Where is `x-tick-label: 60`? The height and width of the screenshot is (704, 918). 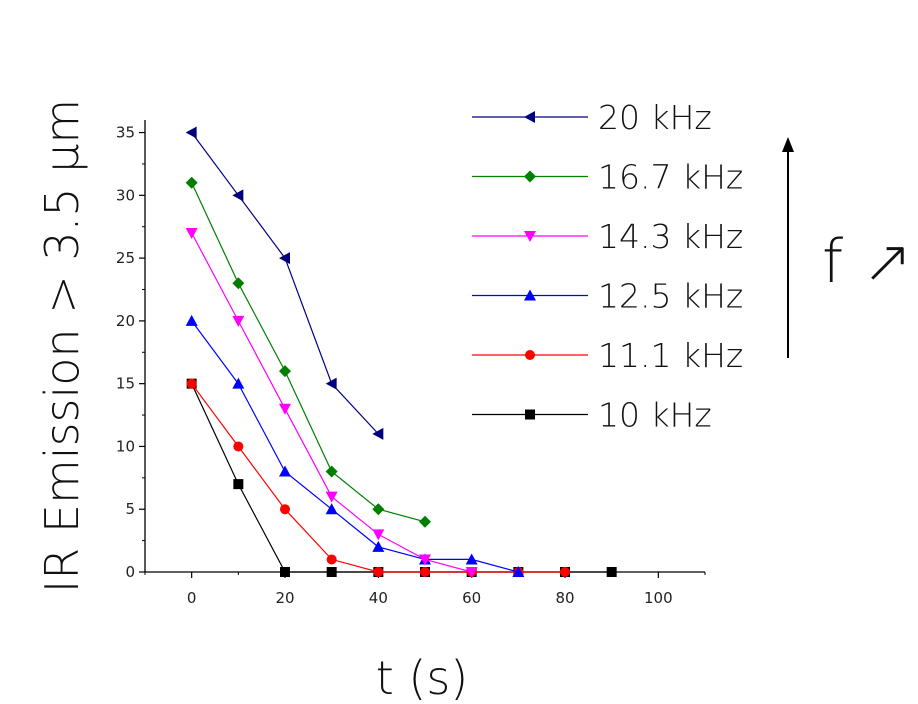
x-tick-label: 60 is located at coordinates (471, 598).